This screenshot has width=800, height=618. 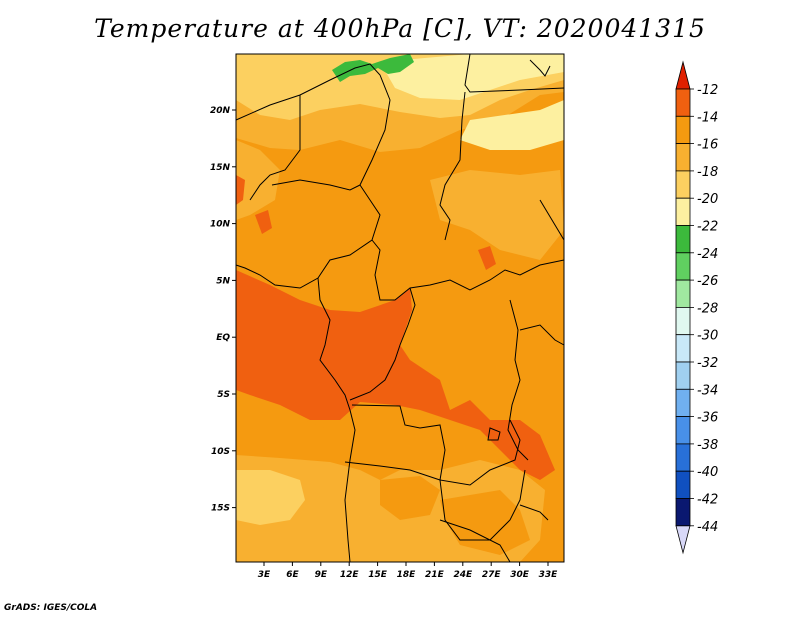 What do you see at coordinates (707, 117) in the screenshot?
I see `colorbar-label: -14` at bounding box center [707, 117].